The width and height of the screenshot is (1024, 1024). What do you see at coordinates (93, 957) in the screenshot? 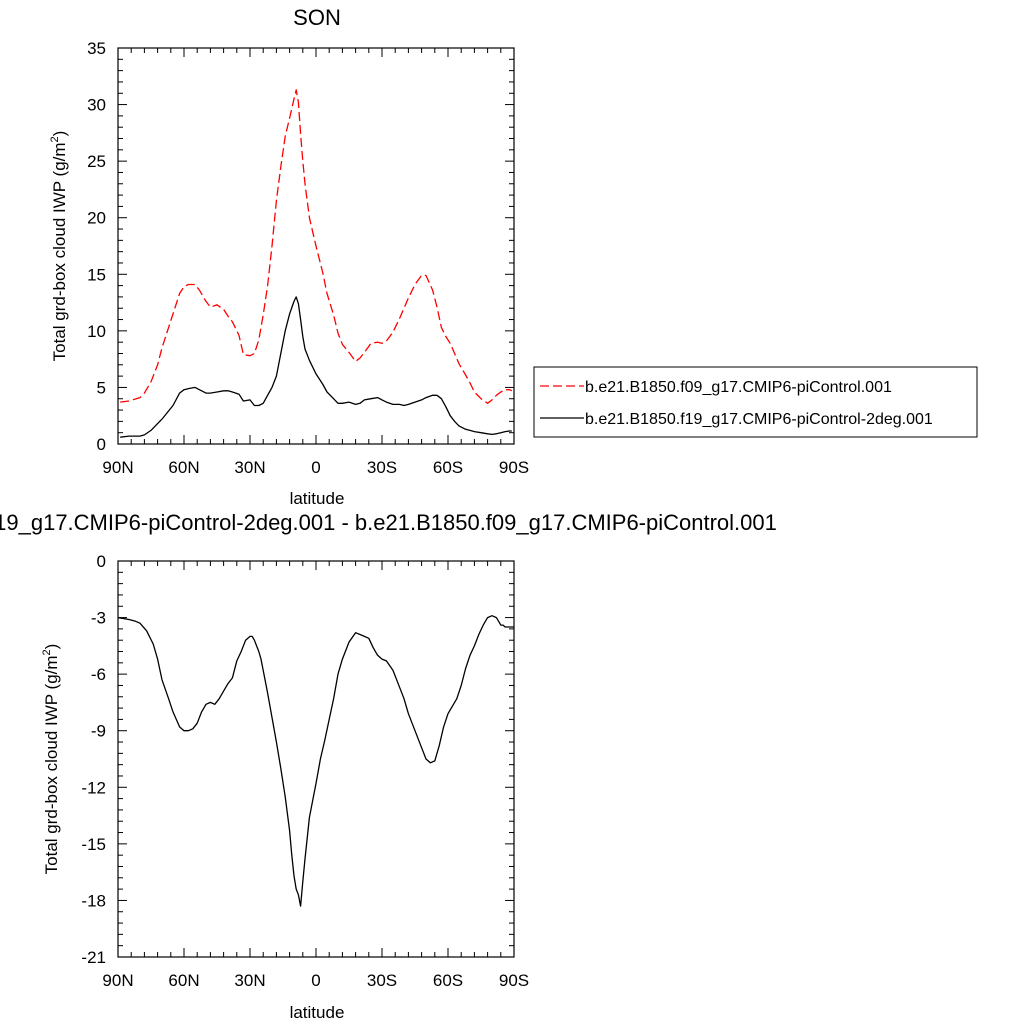
I see `y-tick-label: -21` at bounding box center [93, 957].